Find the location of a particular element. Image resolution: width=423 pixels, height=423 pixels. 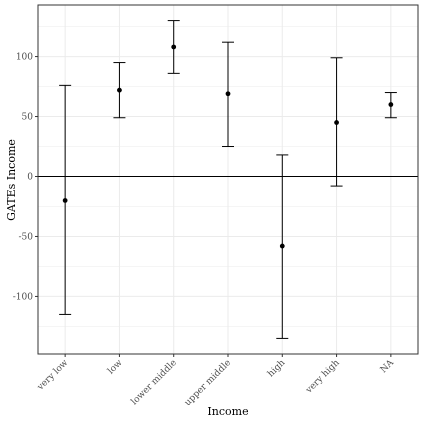

y-tick-label: 100 is located at coordinates (24, 58).